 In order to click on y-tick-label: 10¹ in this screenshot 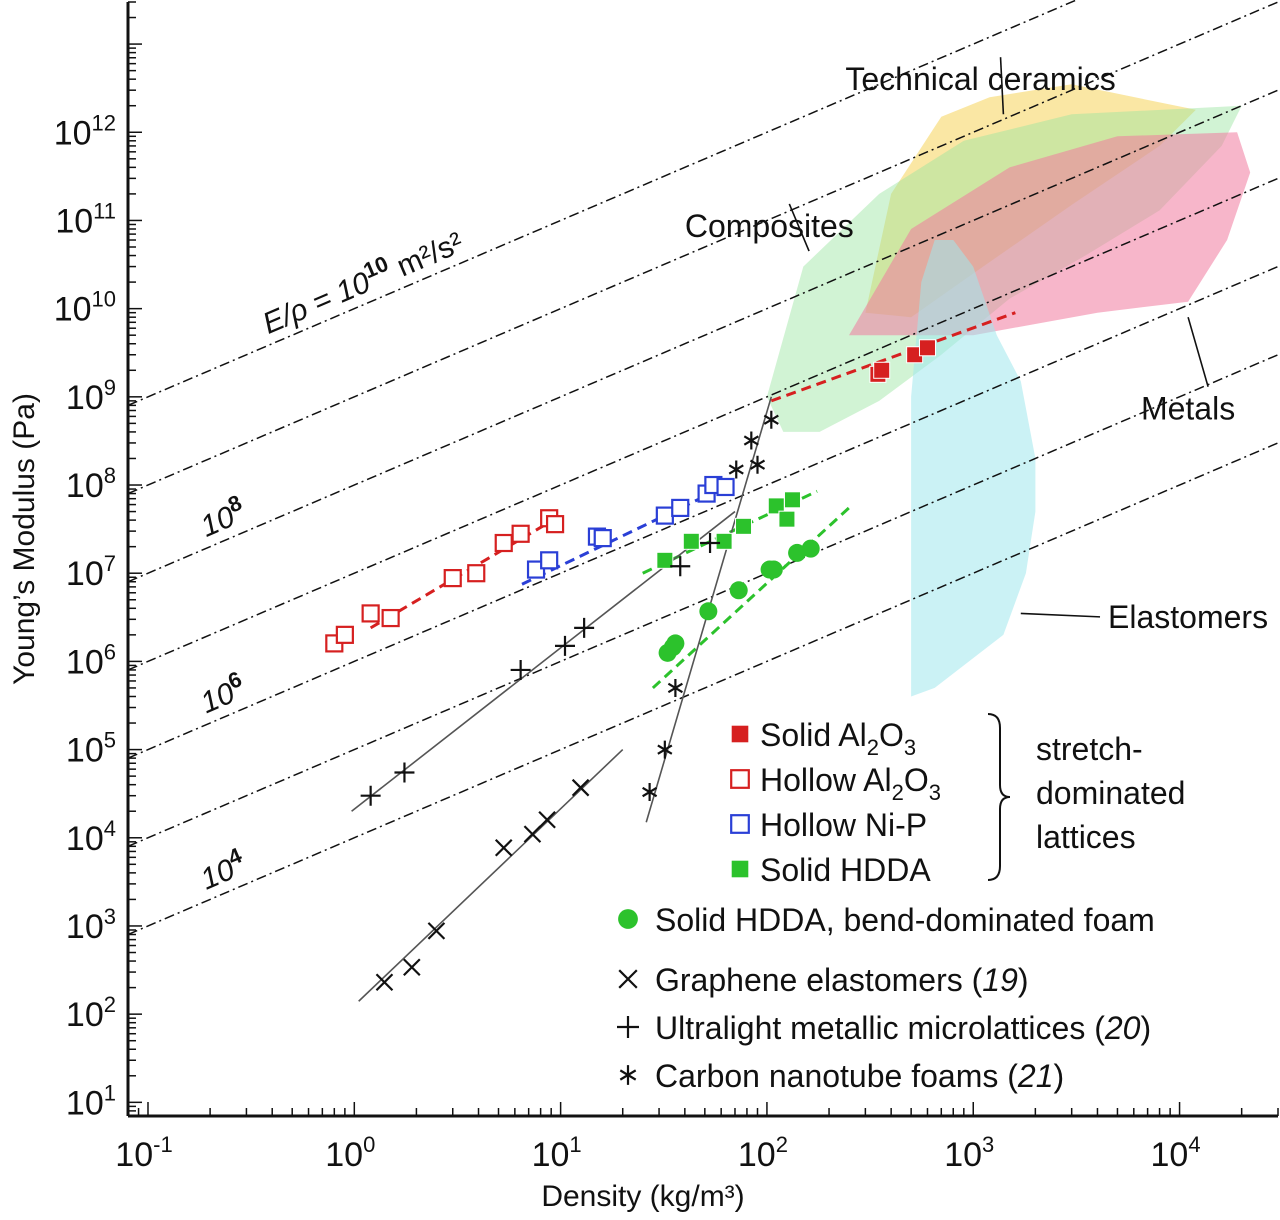, I will do `click(91, 1101)`.